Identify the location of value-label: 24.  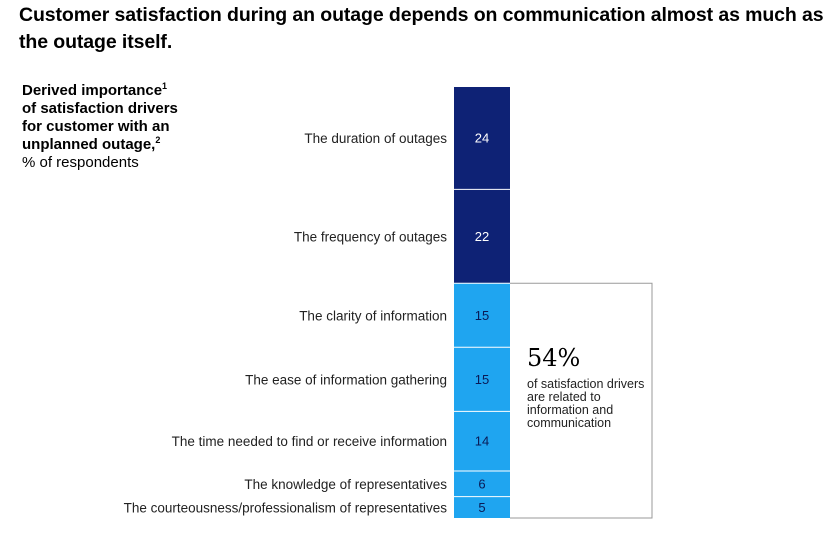
(482, 138).